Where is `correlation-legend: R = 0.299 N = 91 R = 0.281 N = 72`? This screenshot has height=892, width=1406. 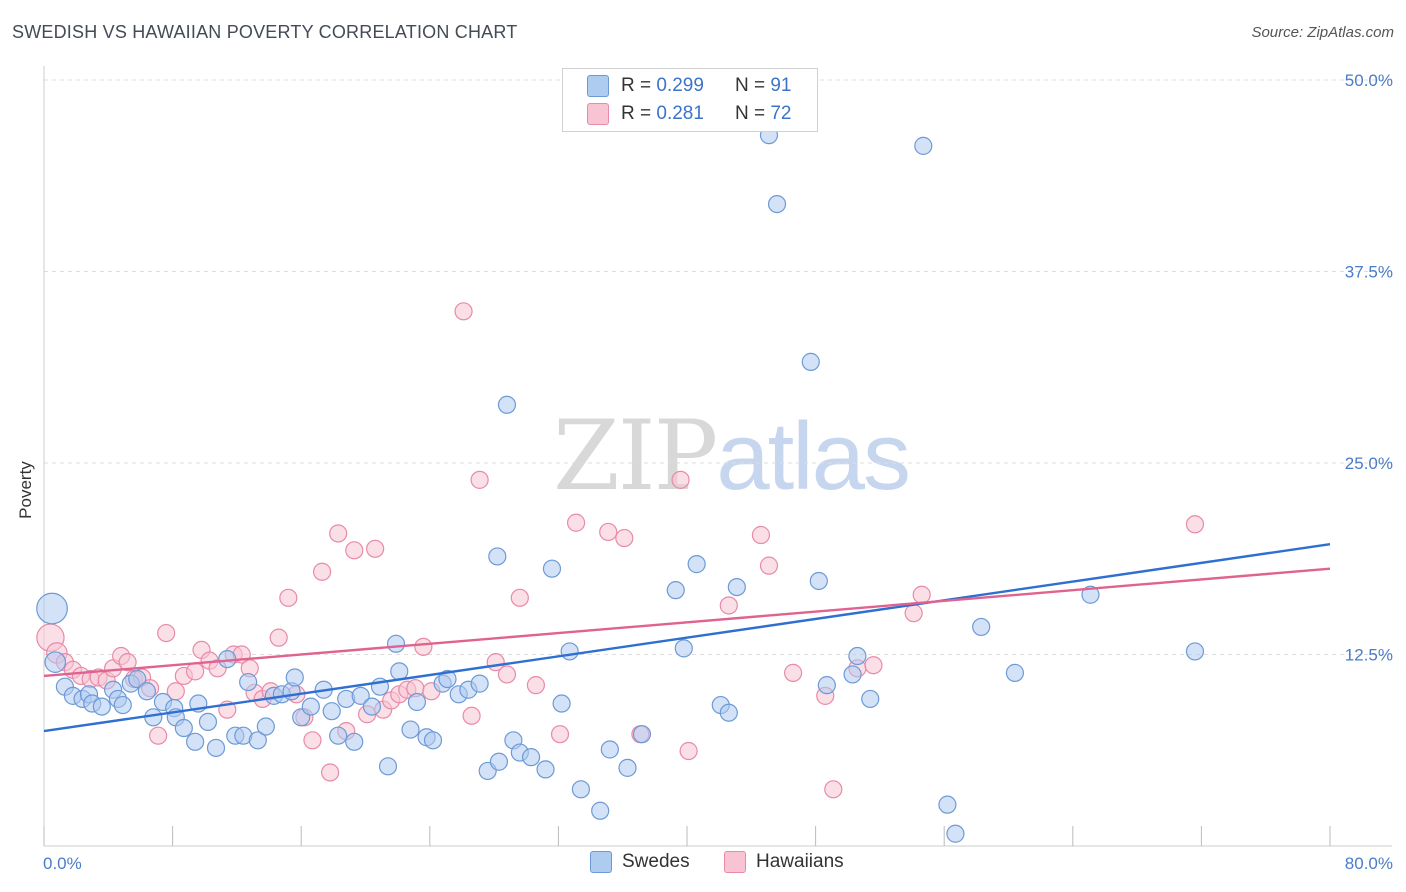
correlation-legend: R = 0.299 N = 91 R = 0.281 N = 72 is located at coordinates (690, 100).